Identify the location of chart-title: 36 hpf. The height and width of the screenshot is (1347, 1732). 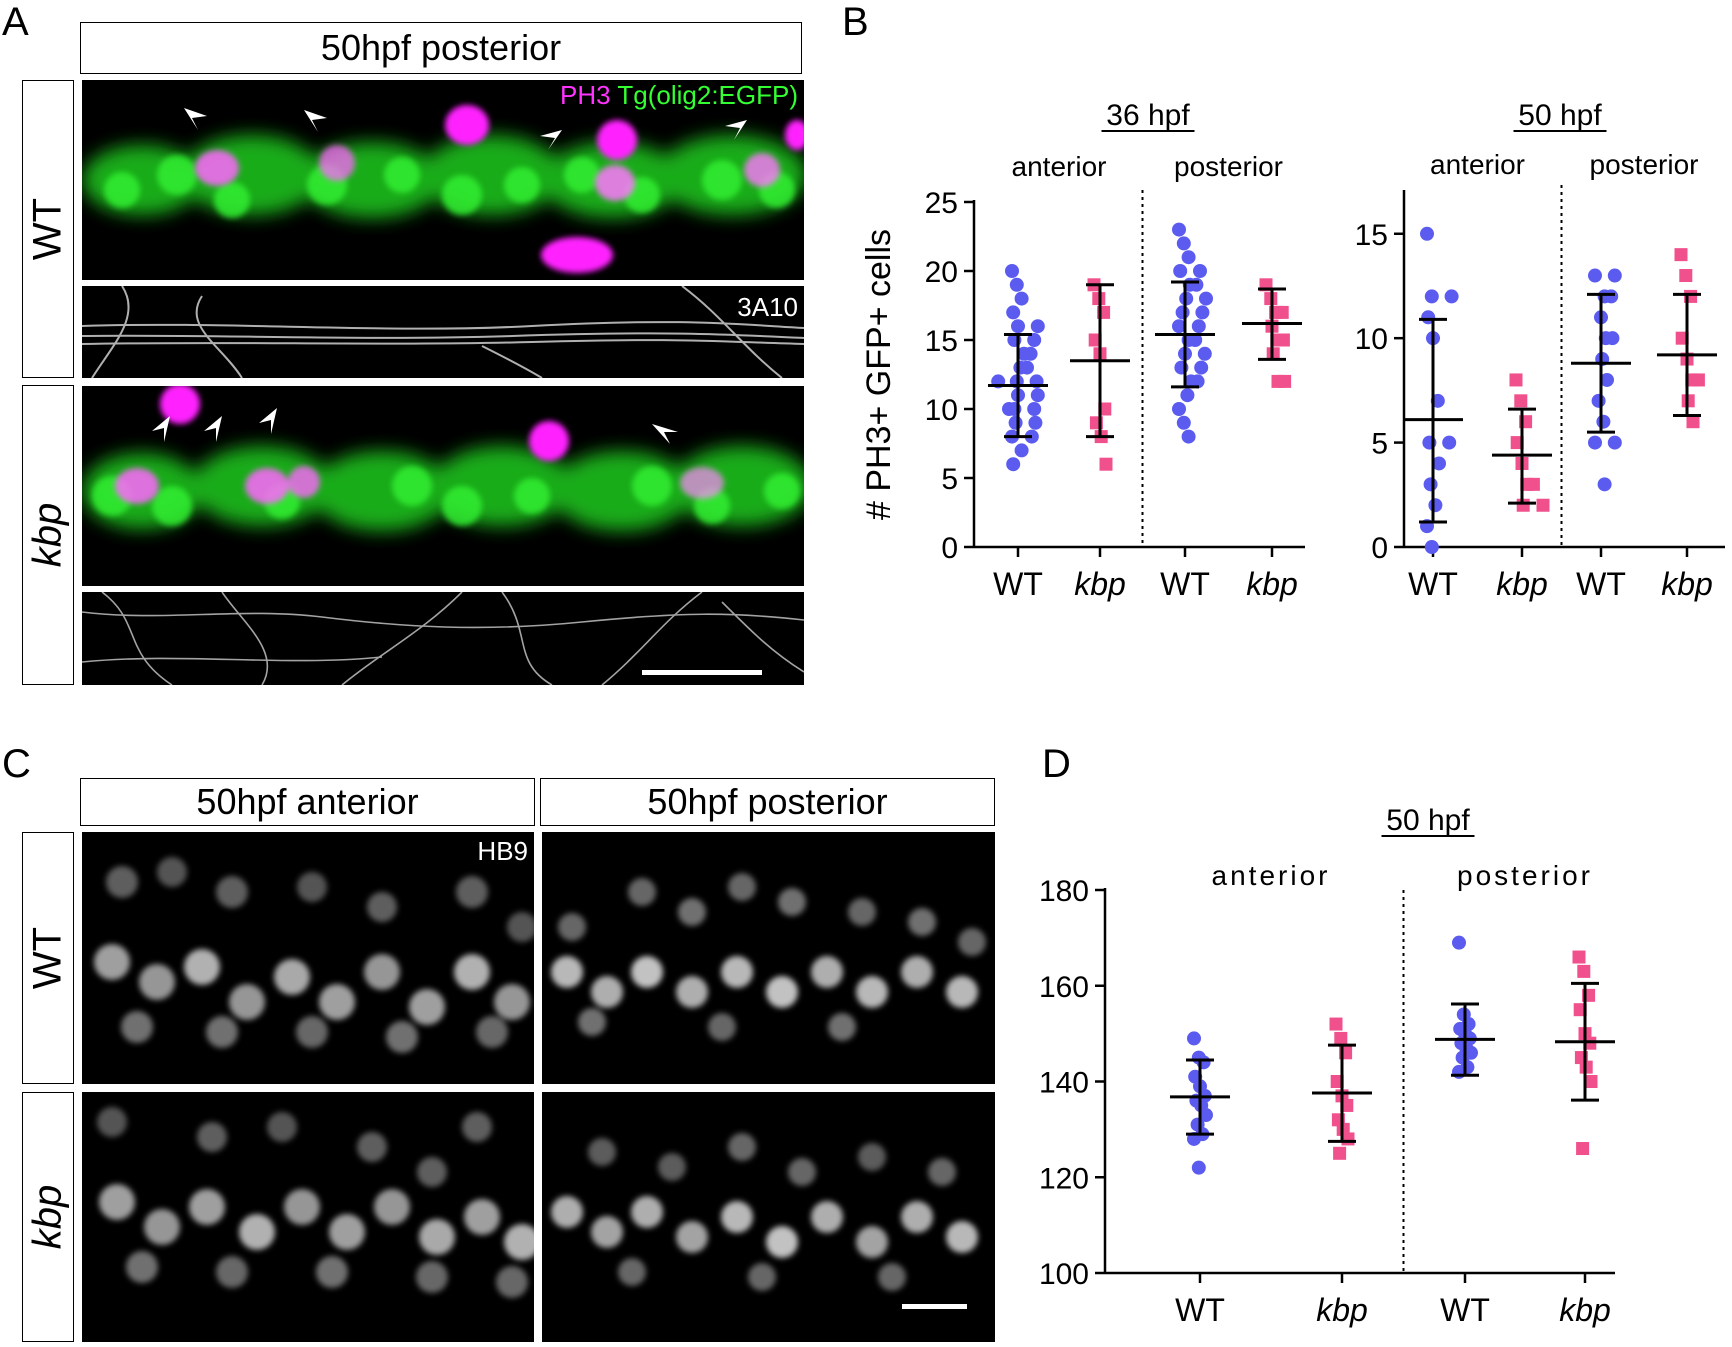
(1148, 115).